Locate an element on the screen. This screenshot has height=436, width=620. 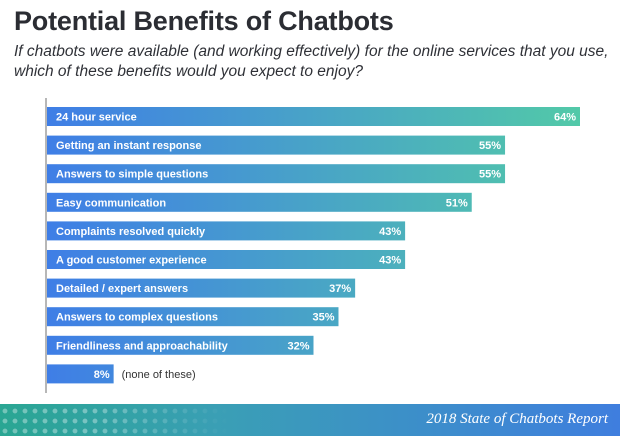
bar-none-of-these is located at coordinates (80, 374).